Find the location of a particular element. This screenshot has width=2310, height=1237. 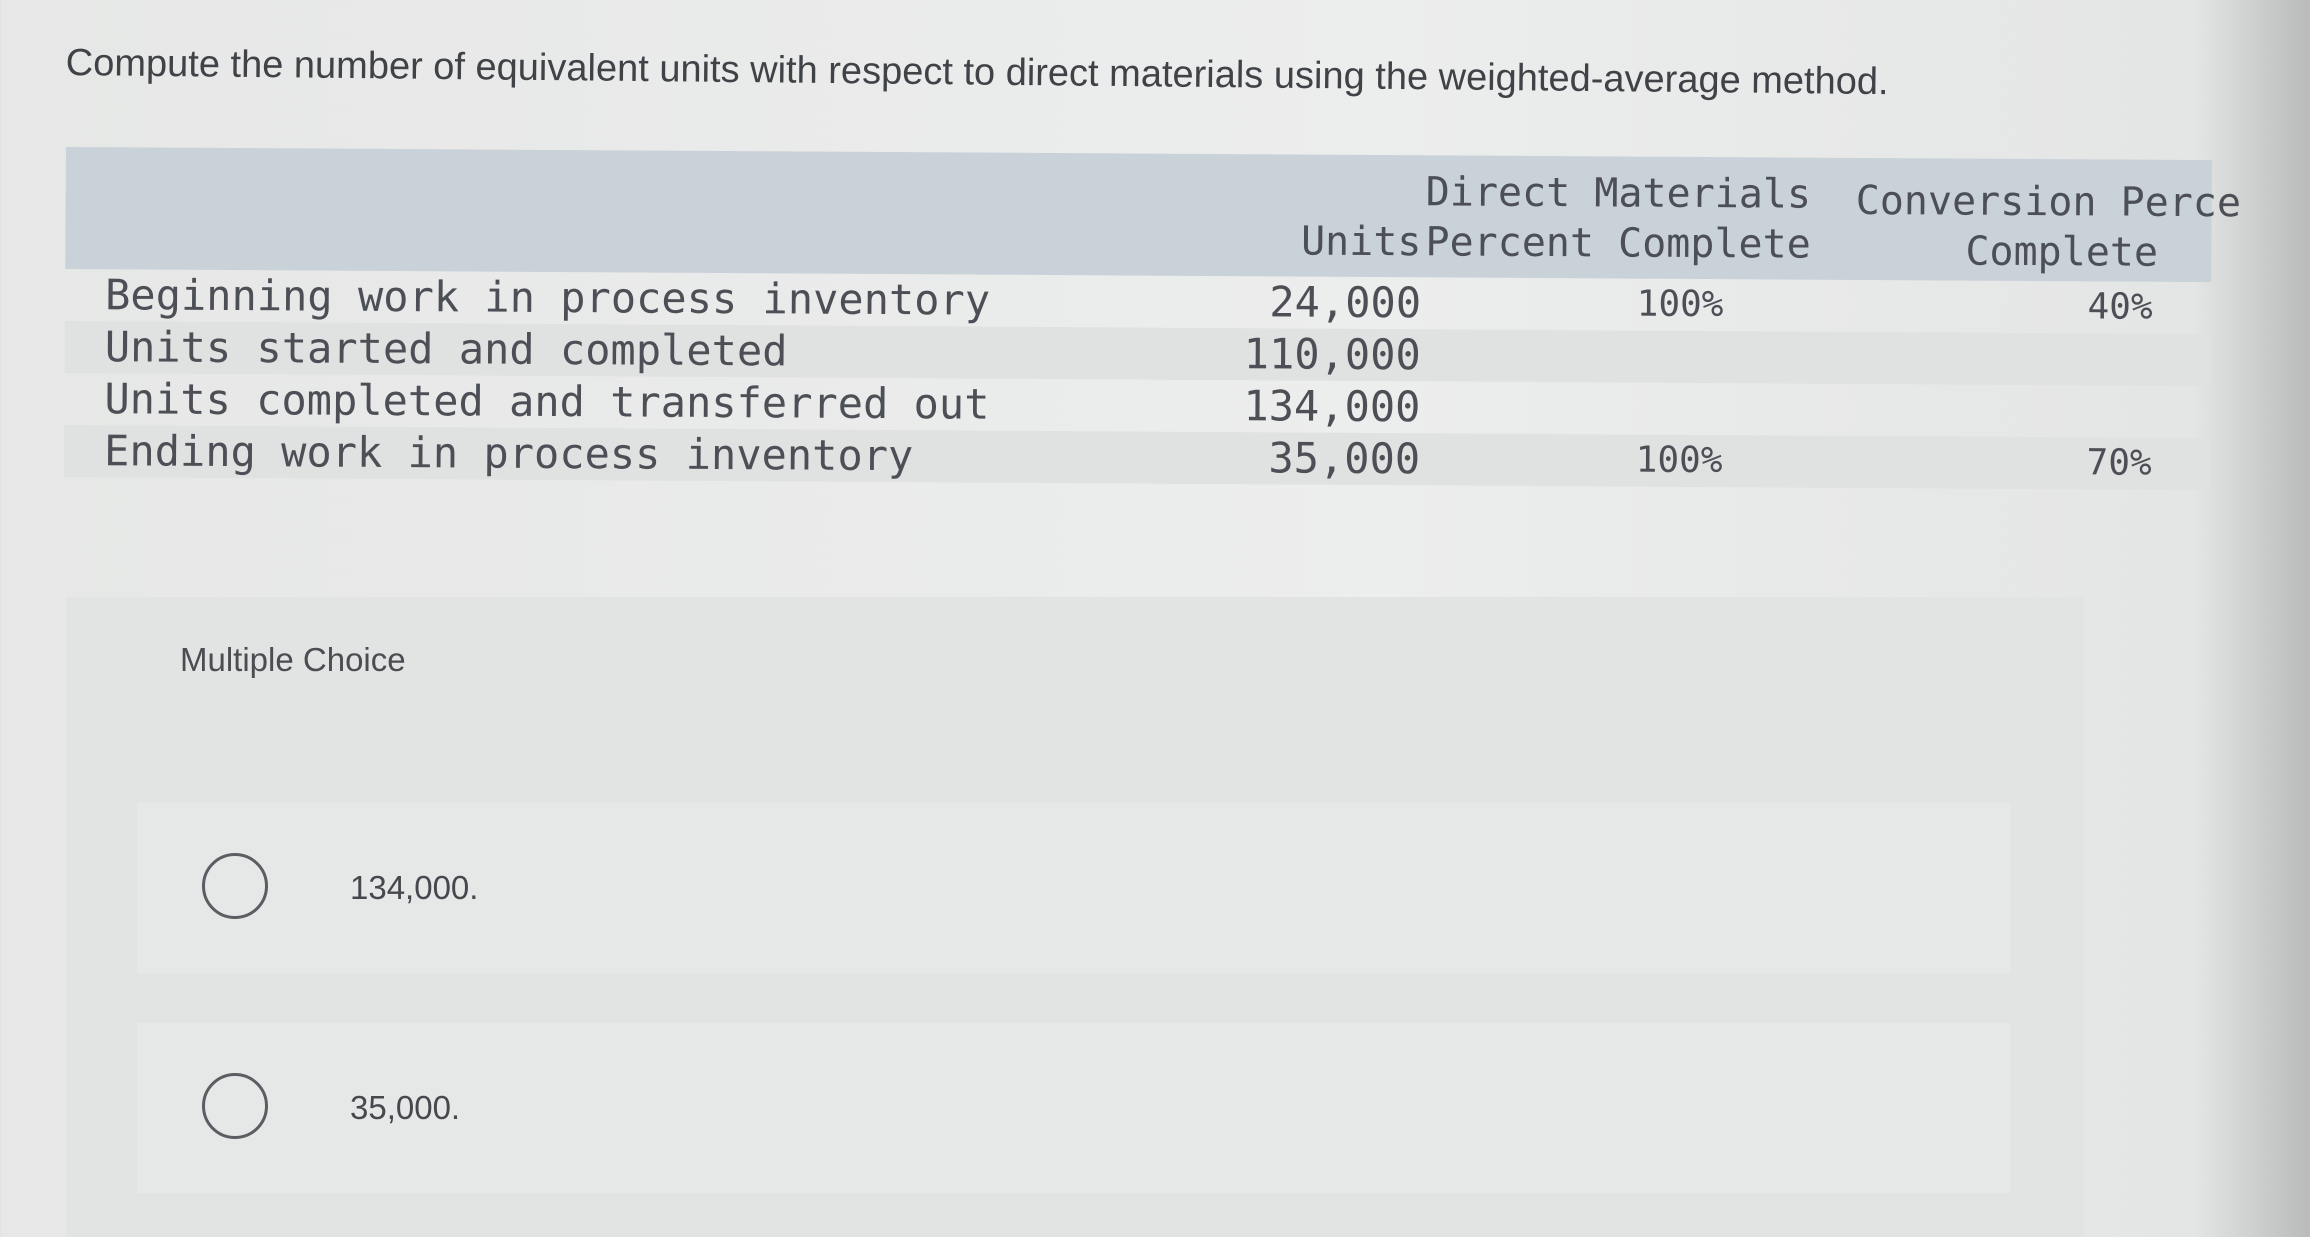

choice-label: 134,000. is located at coordinates (414, 887).